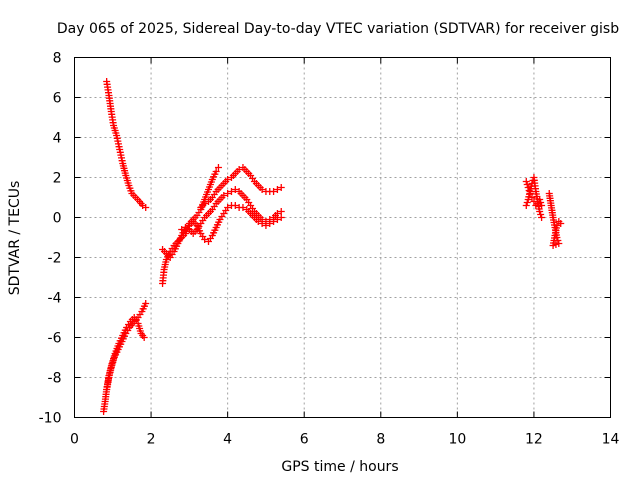  I want to click on arc-2-point, so click(146, 303).